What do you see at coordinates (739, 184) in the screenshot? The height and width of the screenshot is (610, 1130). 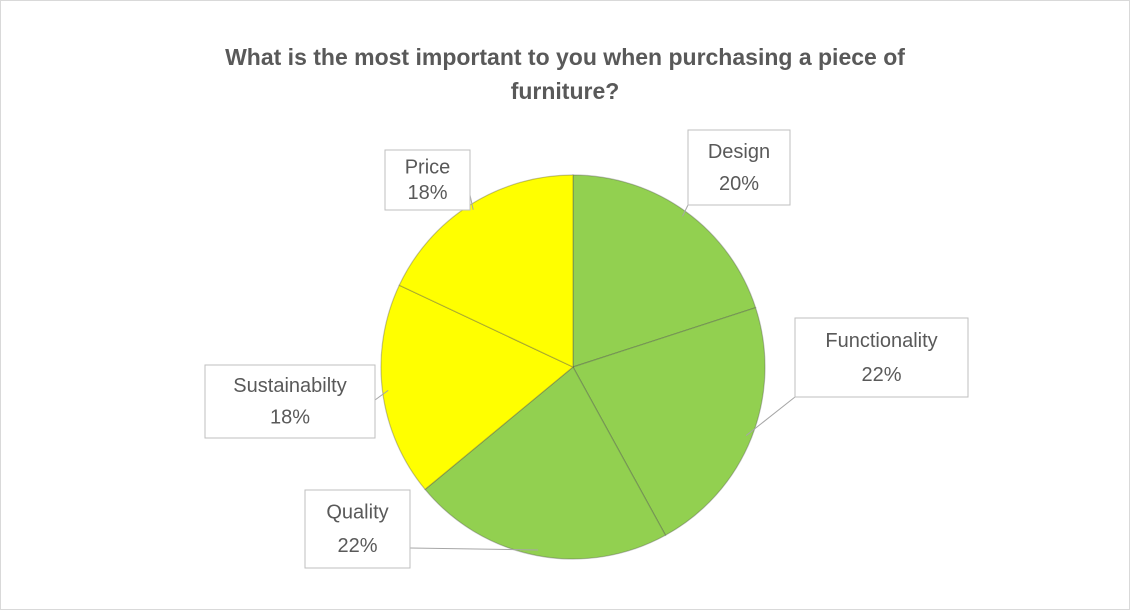 I see `value-label: 20%` at bounding box center [739, 184].